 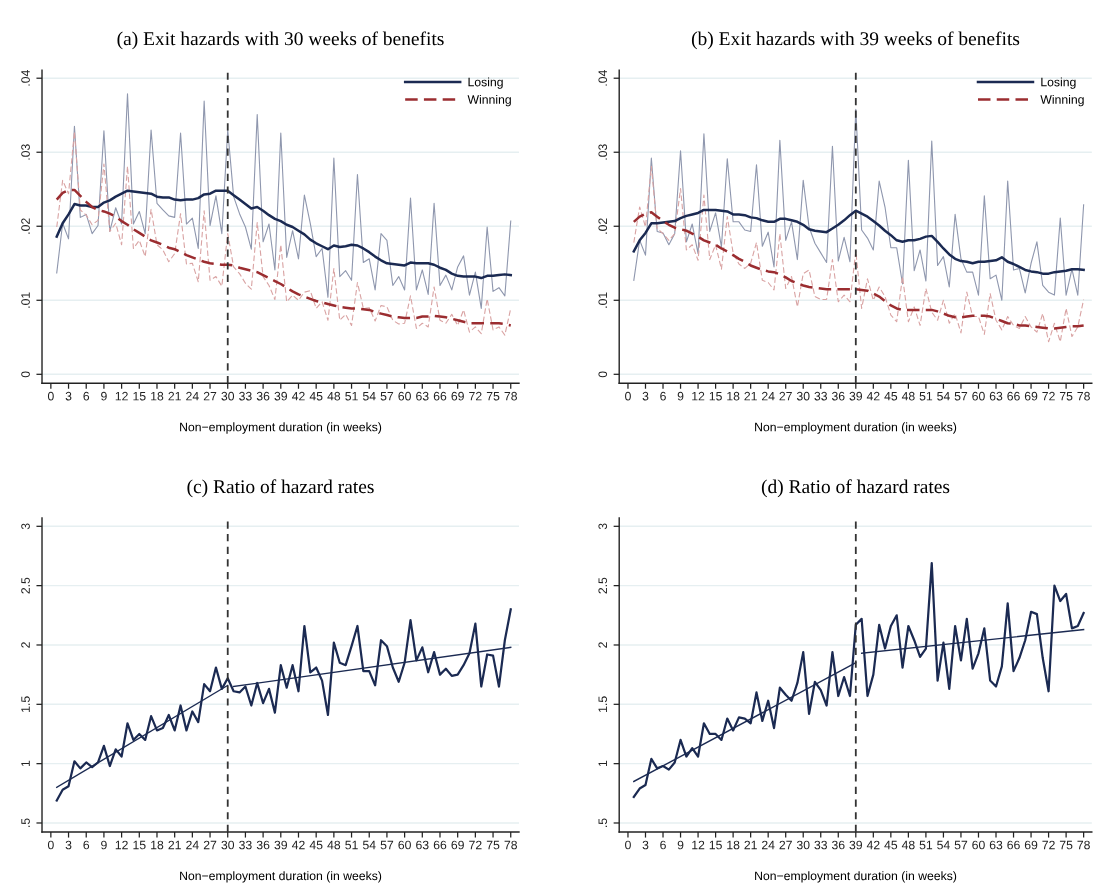 What do you see at coordinates (245, 845) in the screenshot?
I see `x-tick-label: 33` at bounding box center [245, 845].